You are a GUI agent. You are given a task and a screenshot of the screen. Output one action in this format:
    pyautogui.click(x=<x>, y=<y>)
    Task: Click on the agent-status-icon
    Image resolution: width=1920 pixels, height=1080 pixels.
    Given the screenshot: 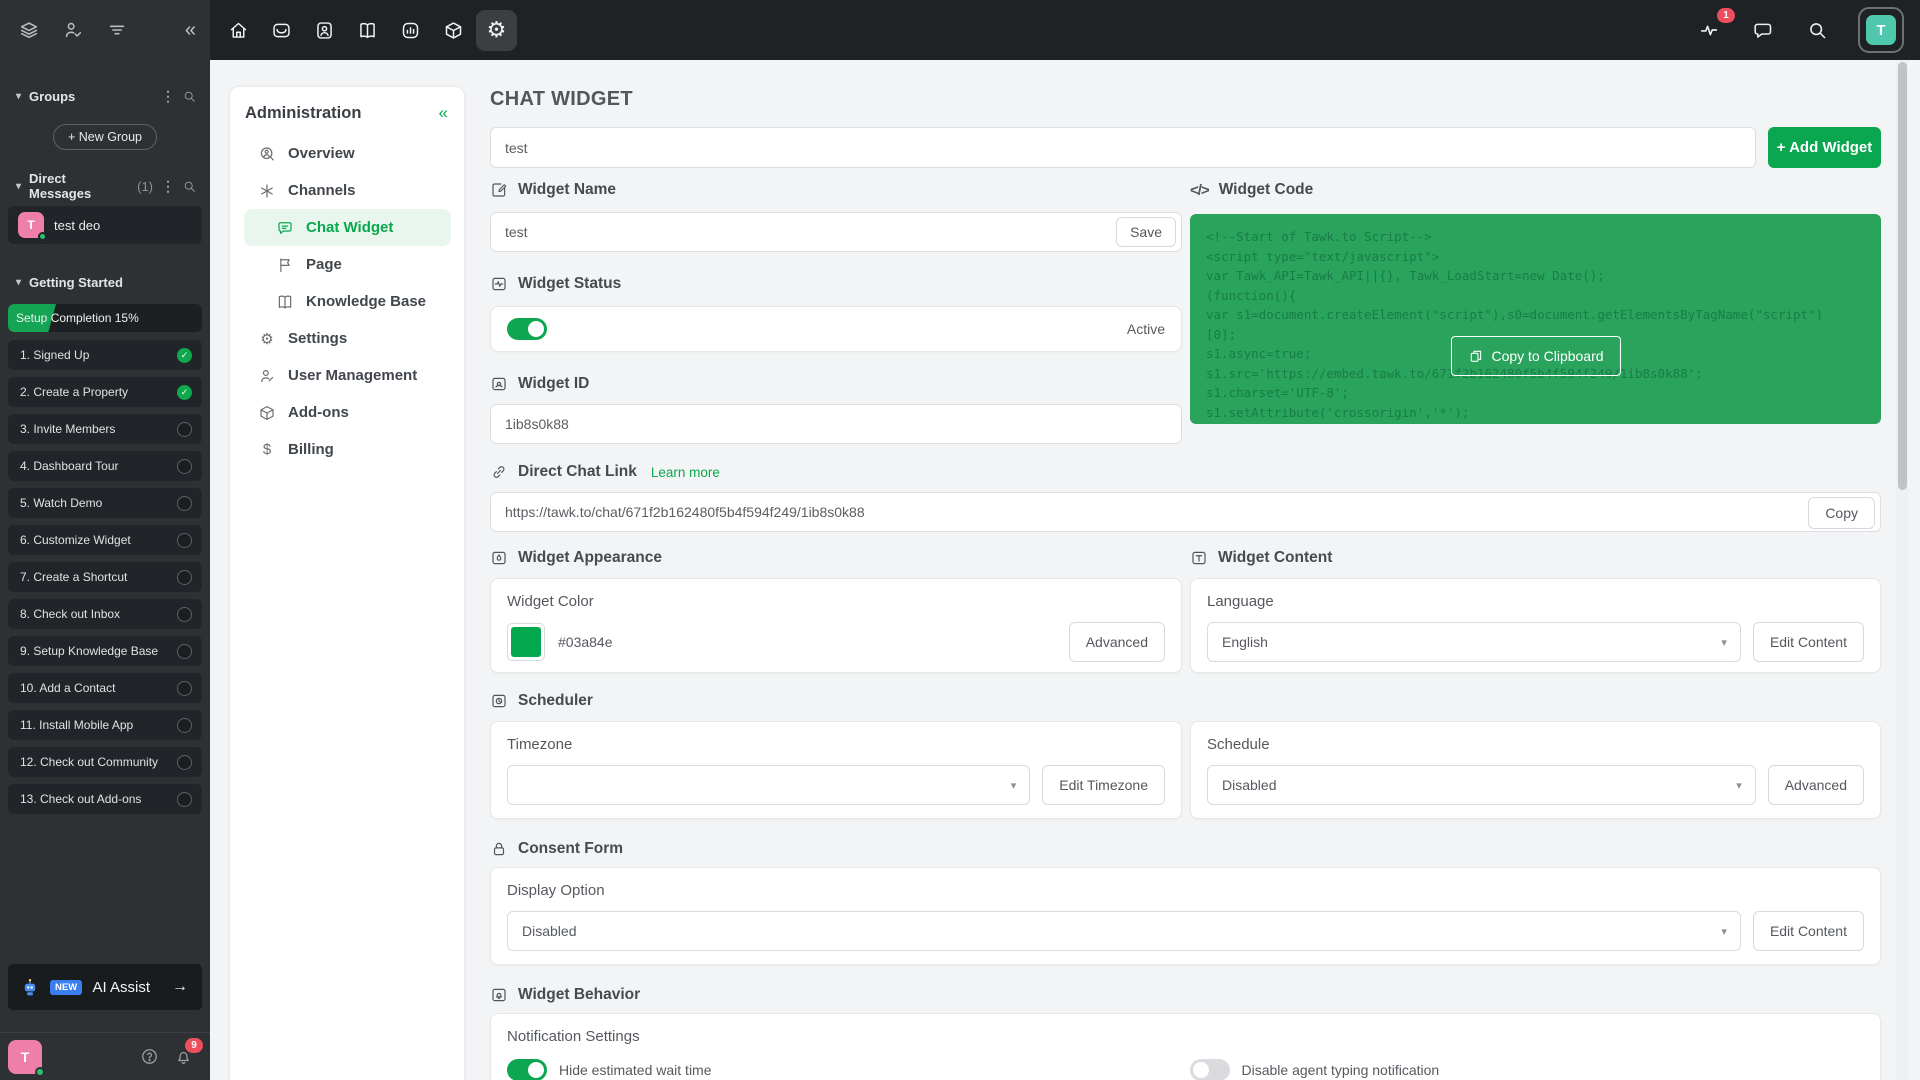 What is the action you would take?
    pyautogui.click(x=73, y=30)
    